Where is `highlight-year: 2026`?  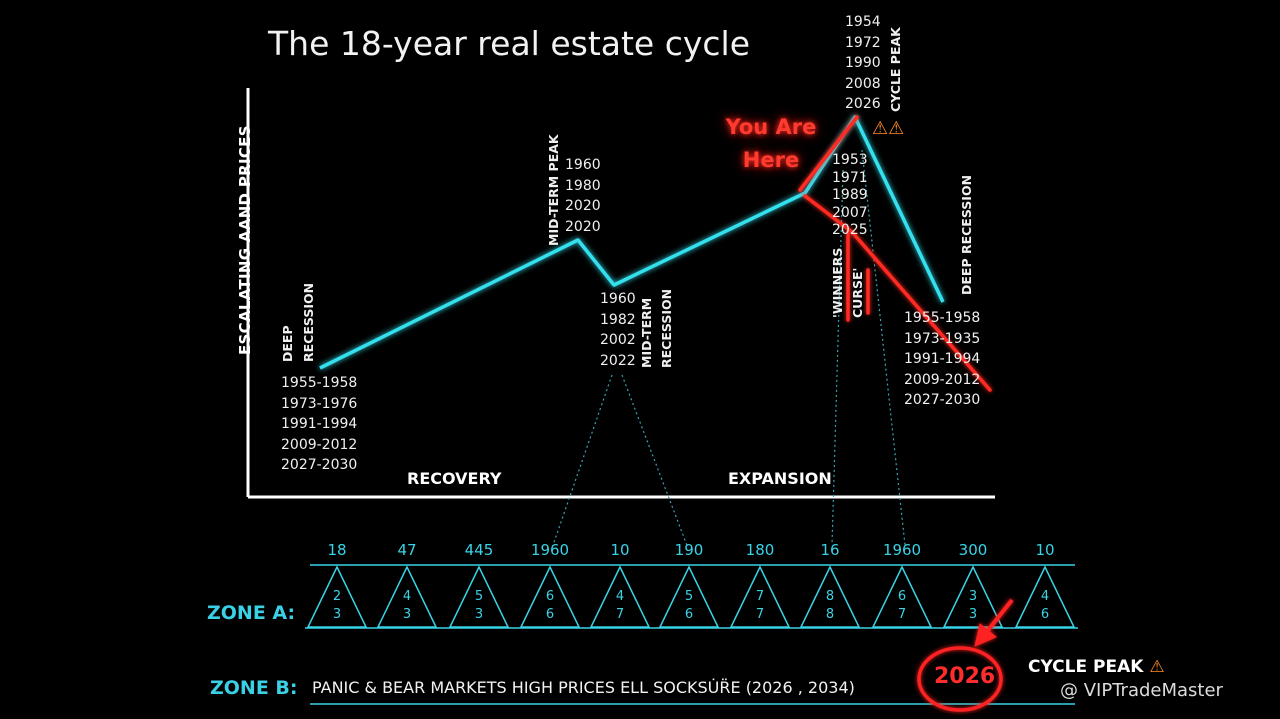
highlight-year: 2026 is located at coordinates (965, 676).